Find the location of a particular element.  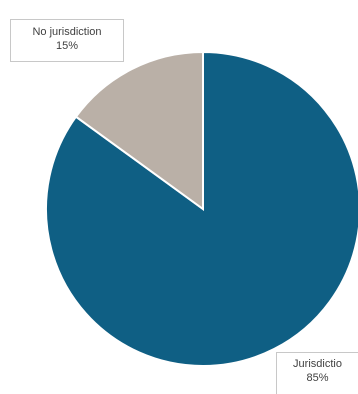

data-label-jurisdiction-name: Jurisdictio is located at coordinates (317, 364).